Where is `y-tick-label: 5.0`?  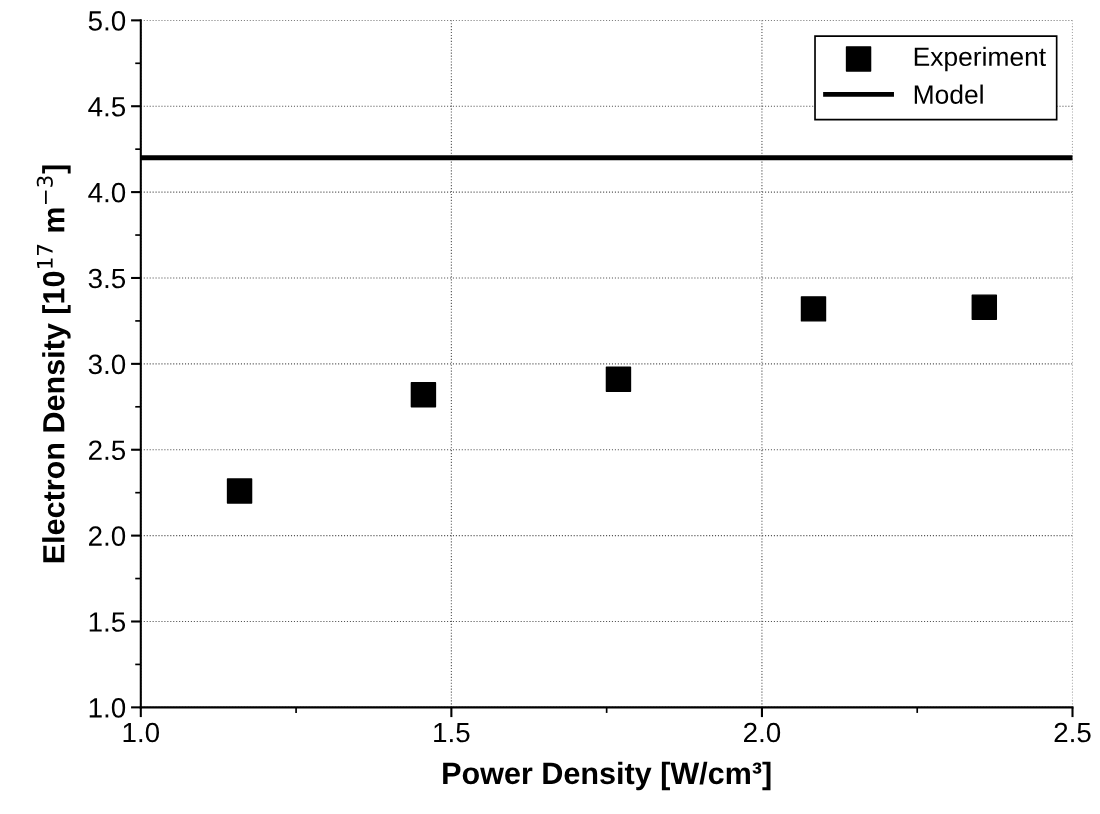 y-tick-label: 5.0 is located at coordinates (107, 21).